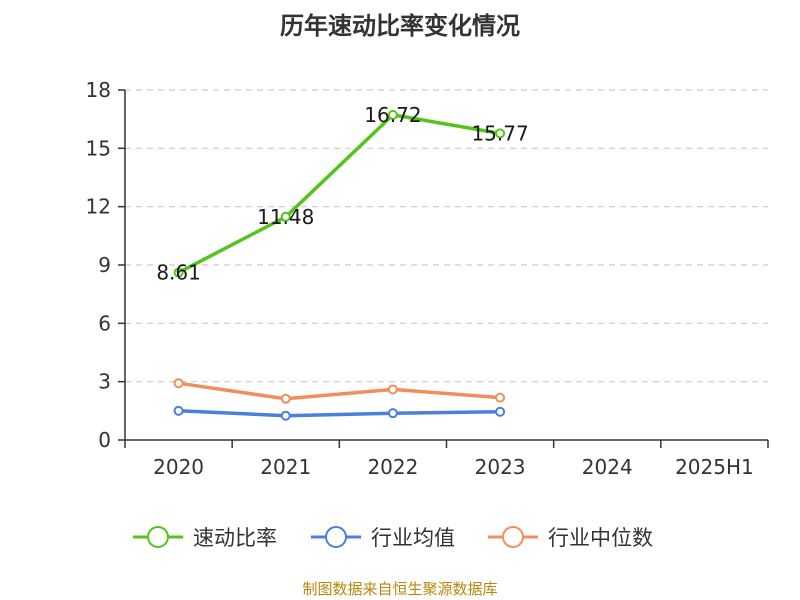  What do you see at coordinates (392, 467) in the screenshot?
I see `x-tick-label: 2022` at bounding box center [392, 467].